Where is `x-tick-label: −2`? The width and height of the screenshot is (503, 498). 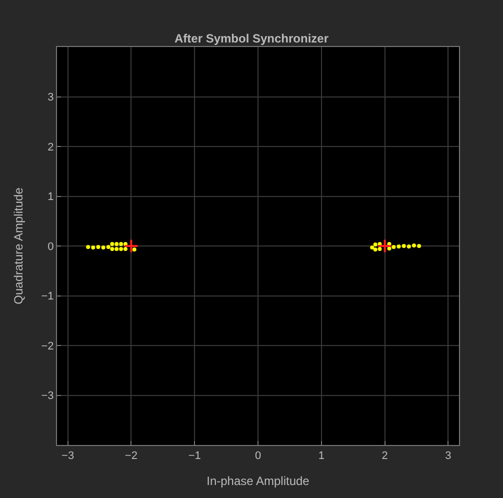 x-tick-label: −2 is located at coordinates (131, 456).